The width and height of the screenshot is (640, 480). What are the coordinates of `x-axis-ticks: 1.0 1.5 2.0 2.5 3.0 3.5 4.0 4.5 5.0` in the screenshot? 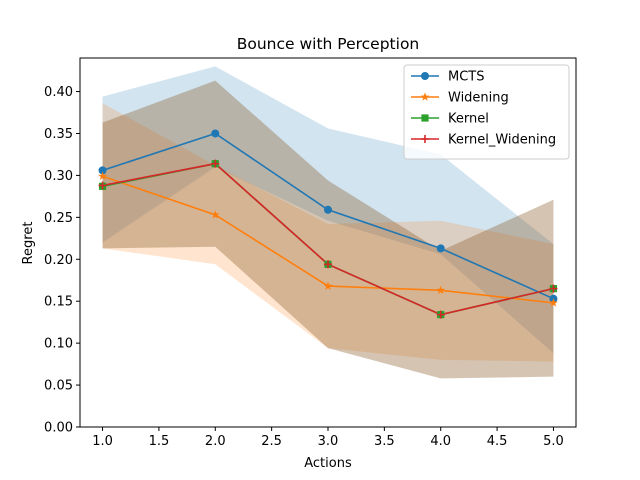 It's located at (328, 438).